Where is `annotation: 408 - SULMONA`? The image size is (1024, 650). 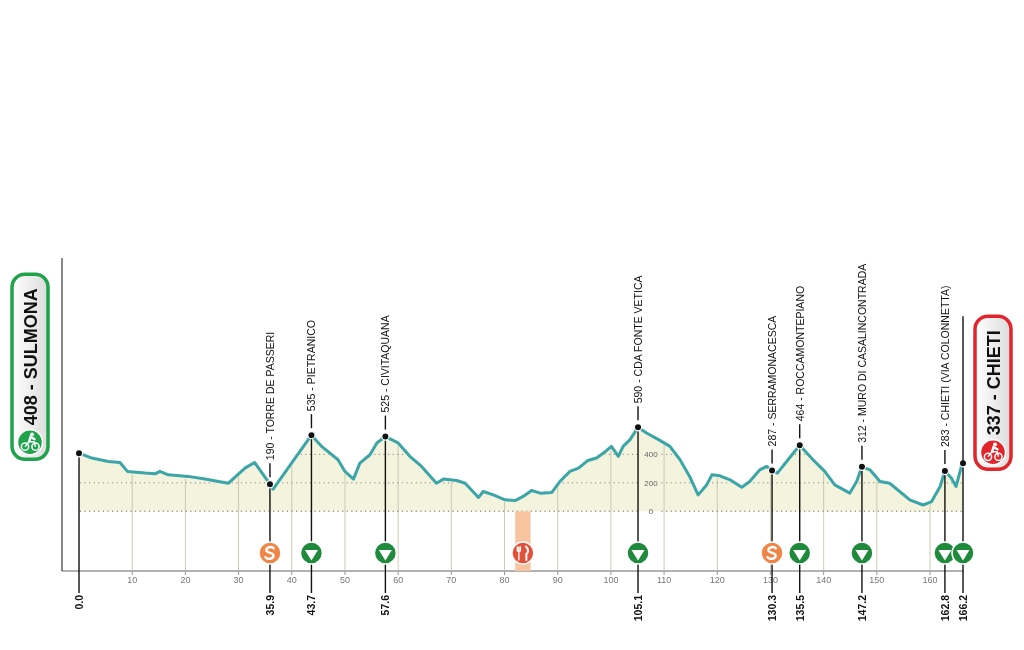
annotation: 408 - SULMONA is located at coordinates (30, 357).